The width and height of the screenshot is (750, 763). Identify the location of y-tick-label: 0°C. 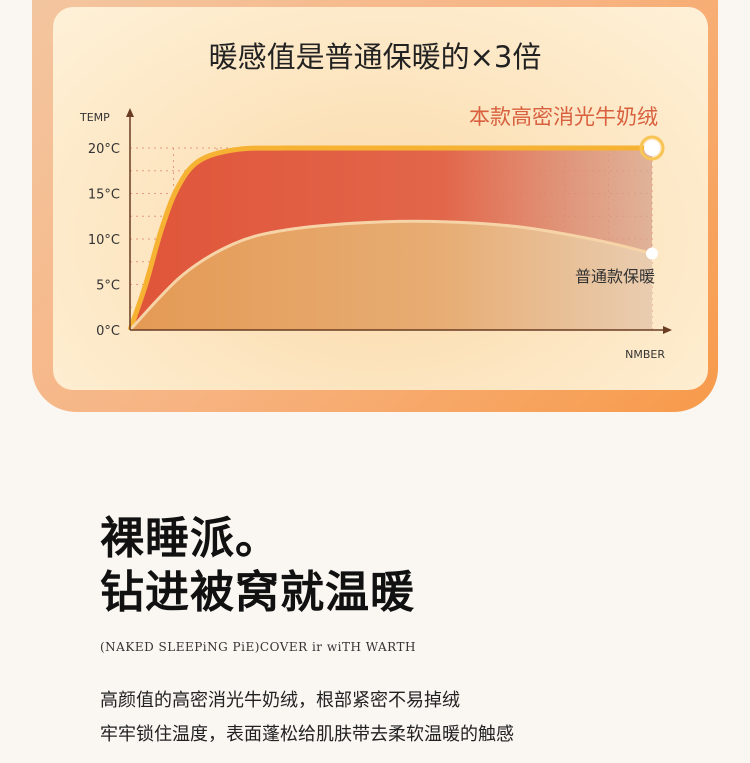
(108, 331).